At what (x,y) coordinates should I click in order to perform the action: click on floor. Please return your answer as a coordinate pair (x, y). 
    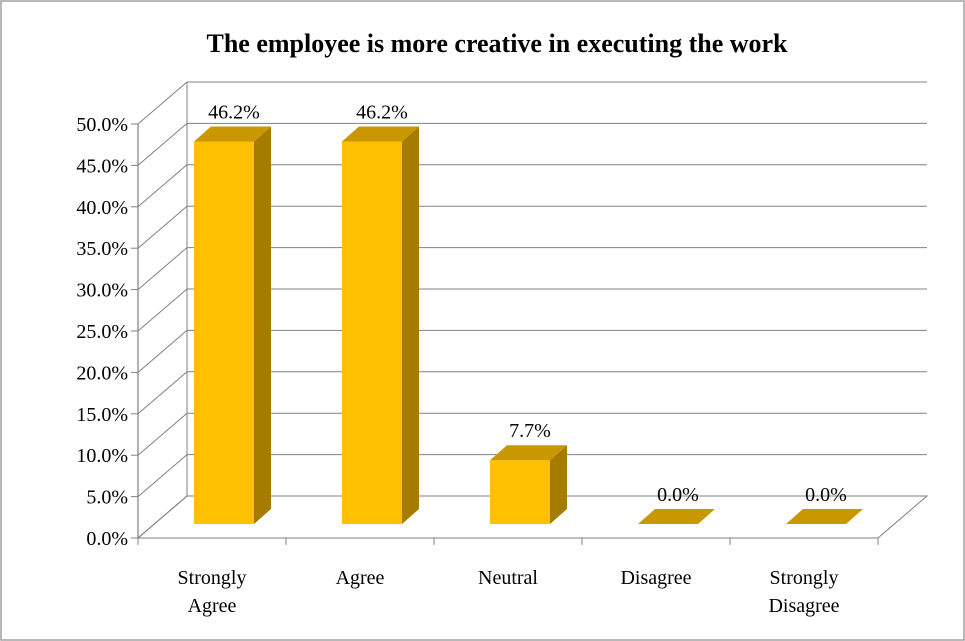
    Looking at the image, I should click on (532, 517).